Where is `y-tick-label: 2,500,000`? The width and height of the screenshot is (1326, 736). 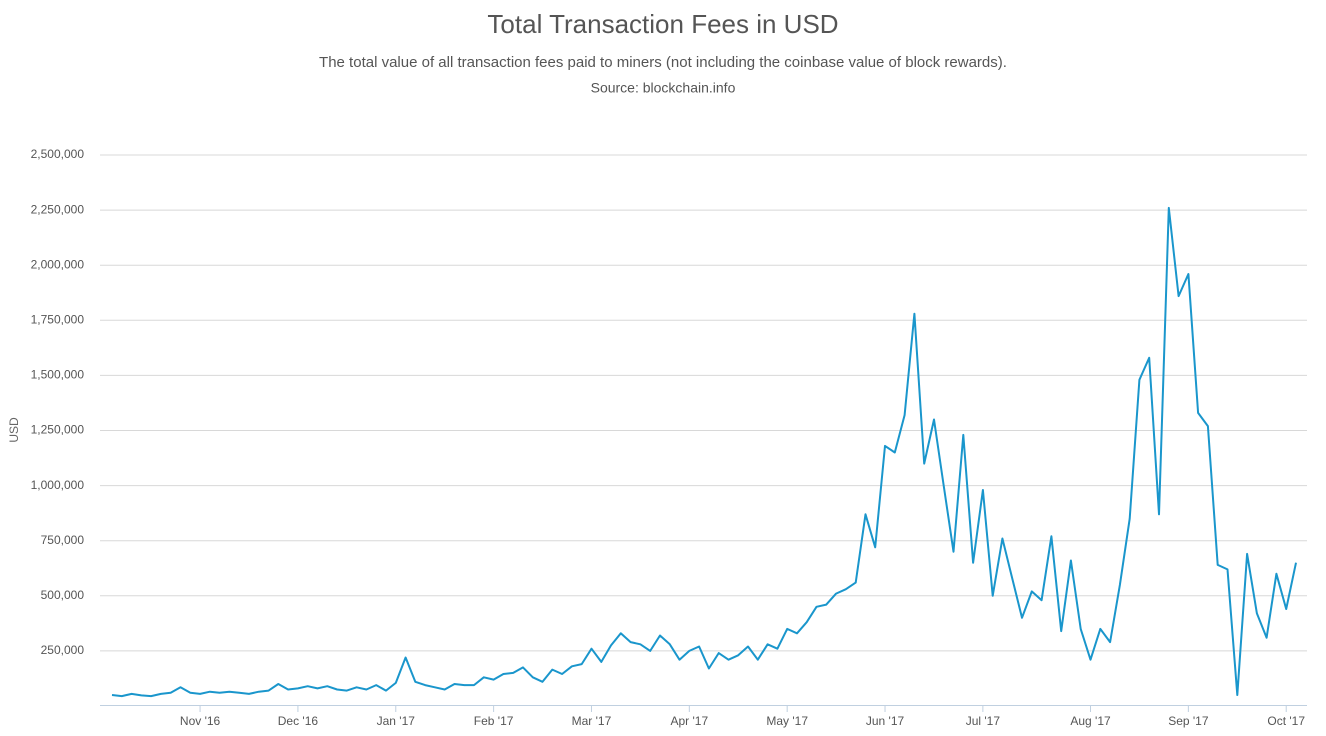
y-tick-label: 2,500,000 is located at coordinates (58, 154).